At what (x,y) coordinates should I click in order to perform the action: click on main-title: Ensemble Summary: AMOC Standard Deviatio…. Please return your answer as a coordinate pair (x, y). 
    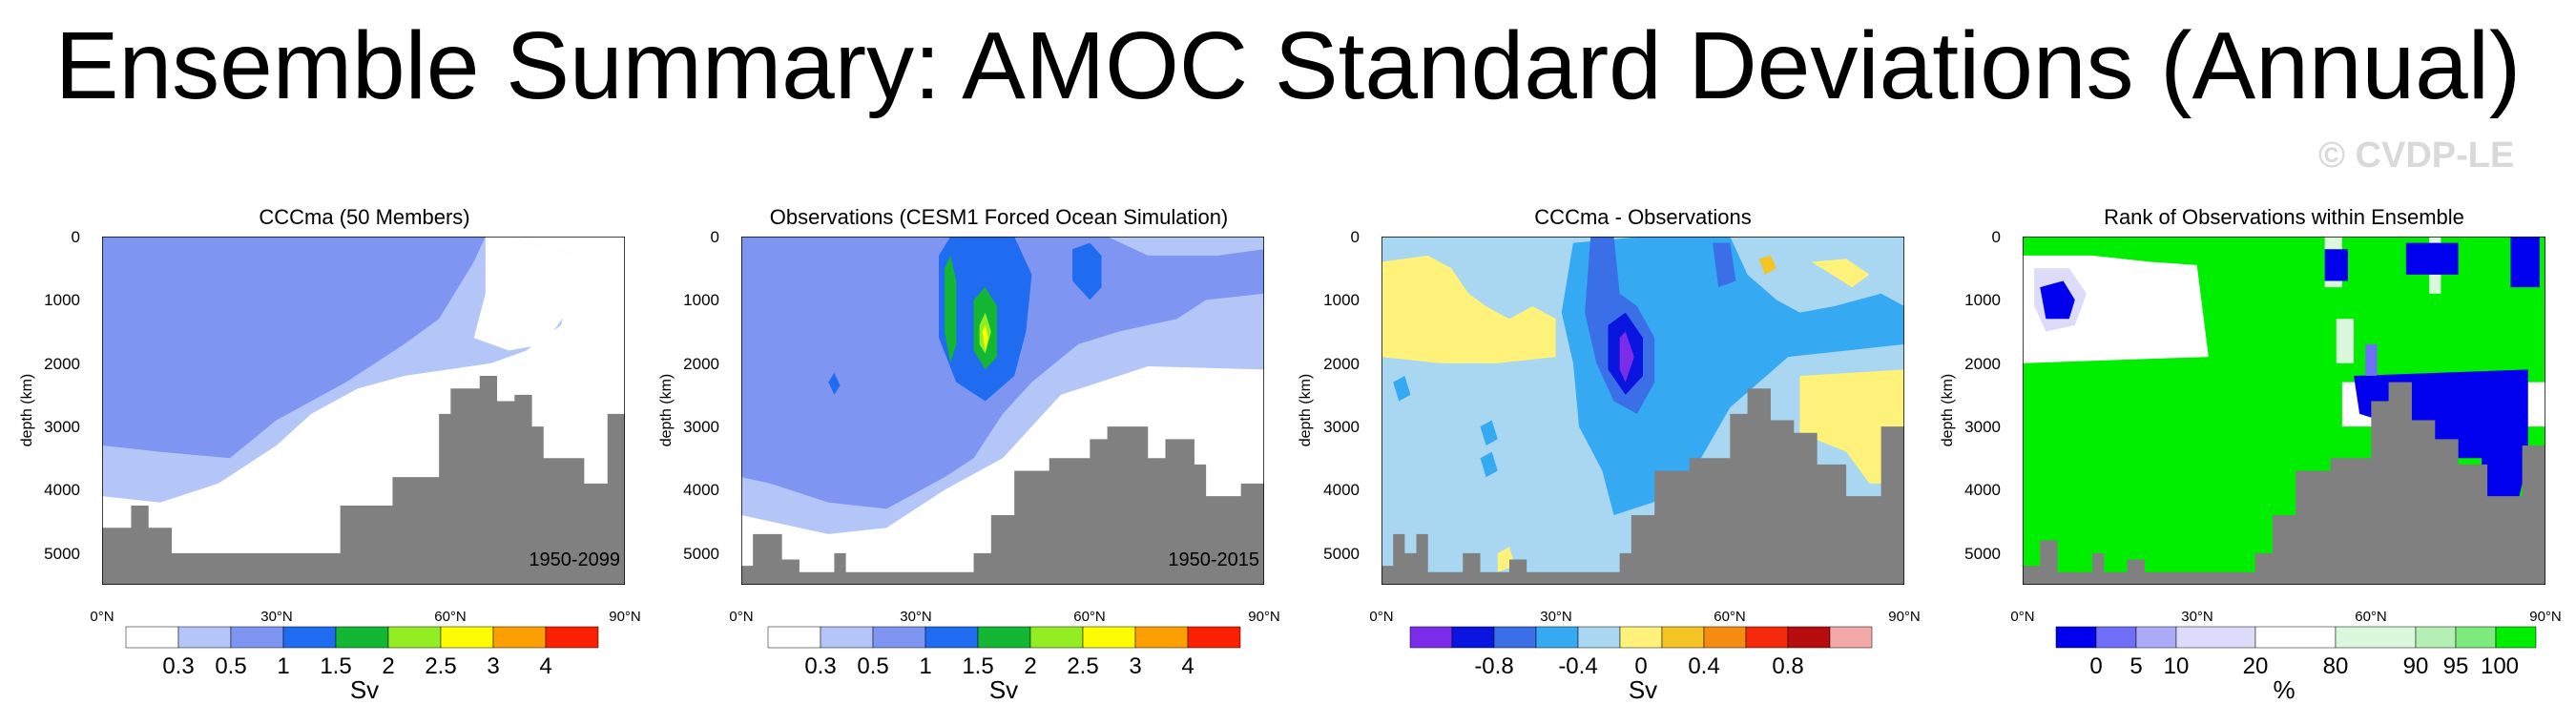
    Looking at the image, I should click on (1288, 66).